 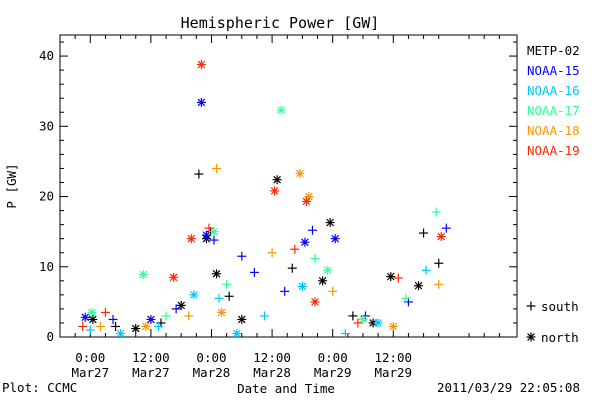 What do you see at coordinates (553, 110) in the screenshot?
I see `legend-entry: NOAA-17` at bounding box center [553, 110].